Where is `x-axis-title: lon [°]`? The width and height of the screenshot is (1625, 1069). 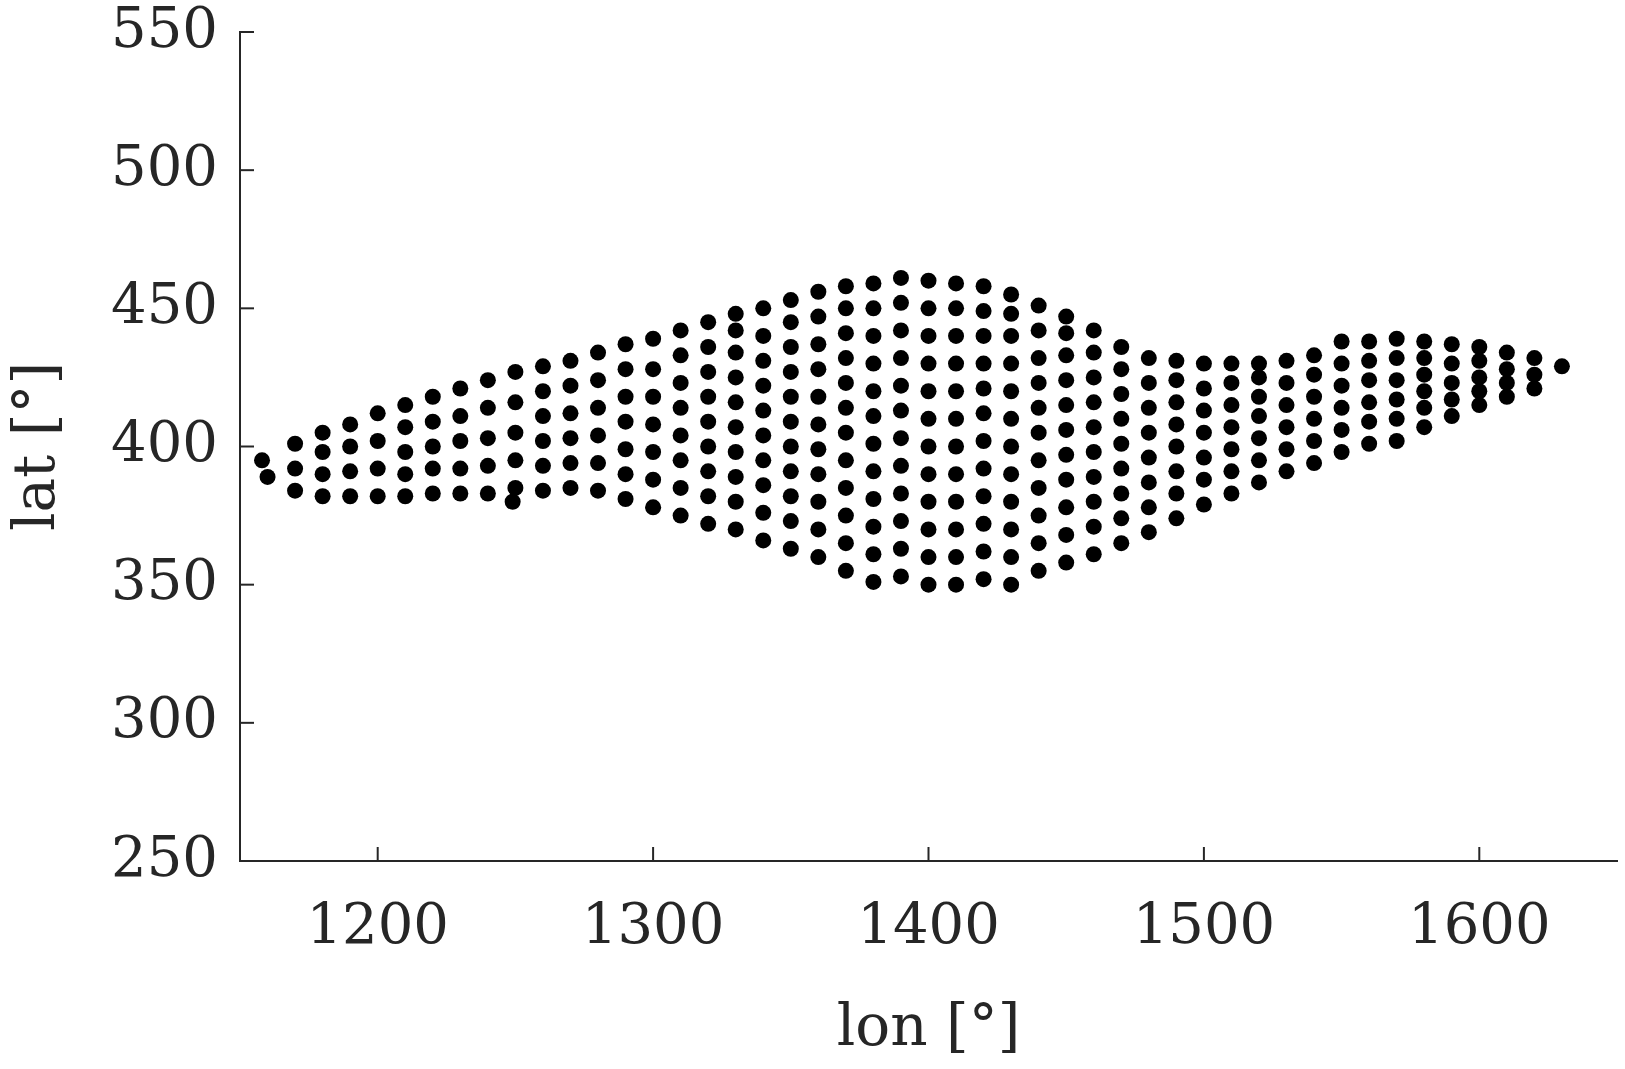 x-axis-title: lon [°] is located at coordinates (928, 1025).